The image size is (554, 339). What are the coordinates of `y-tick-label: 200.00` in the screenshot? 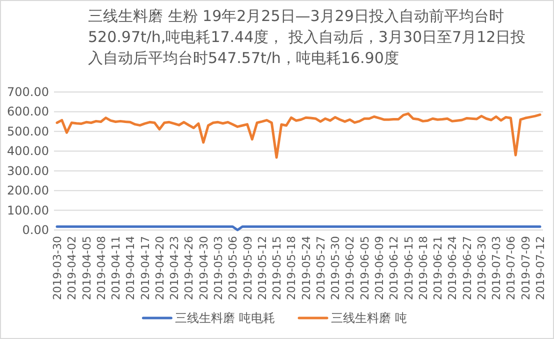 It's located at (28, 191).